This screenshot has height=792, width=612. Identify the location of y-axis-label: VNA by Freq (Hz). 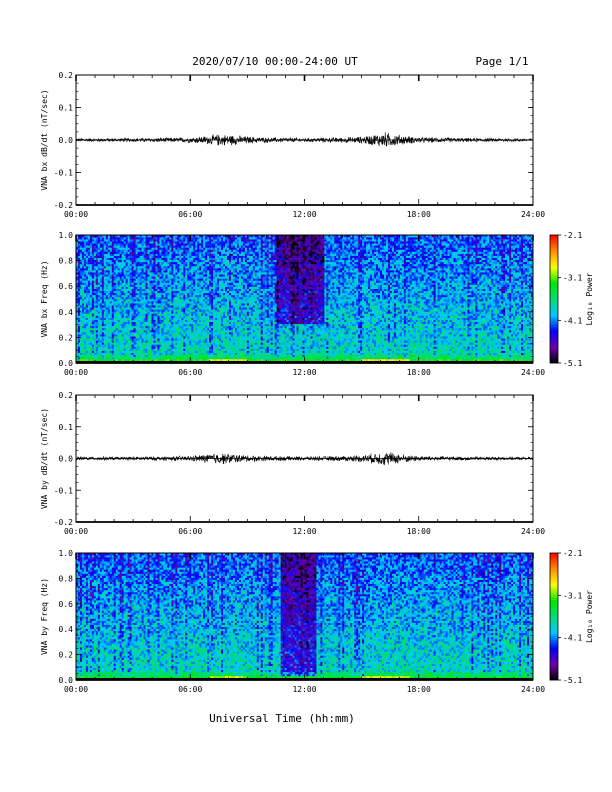
(44, 616).